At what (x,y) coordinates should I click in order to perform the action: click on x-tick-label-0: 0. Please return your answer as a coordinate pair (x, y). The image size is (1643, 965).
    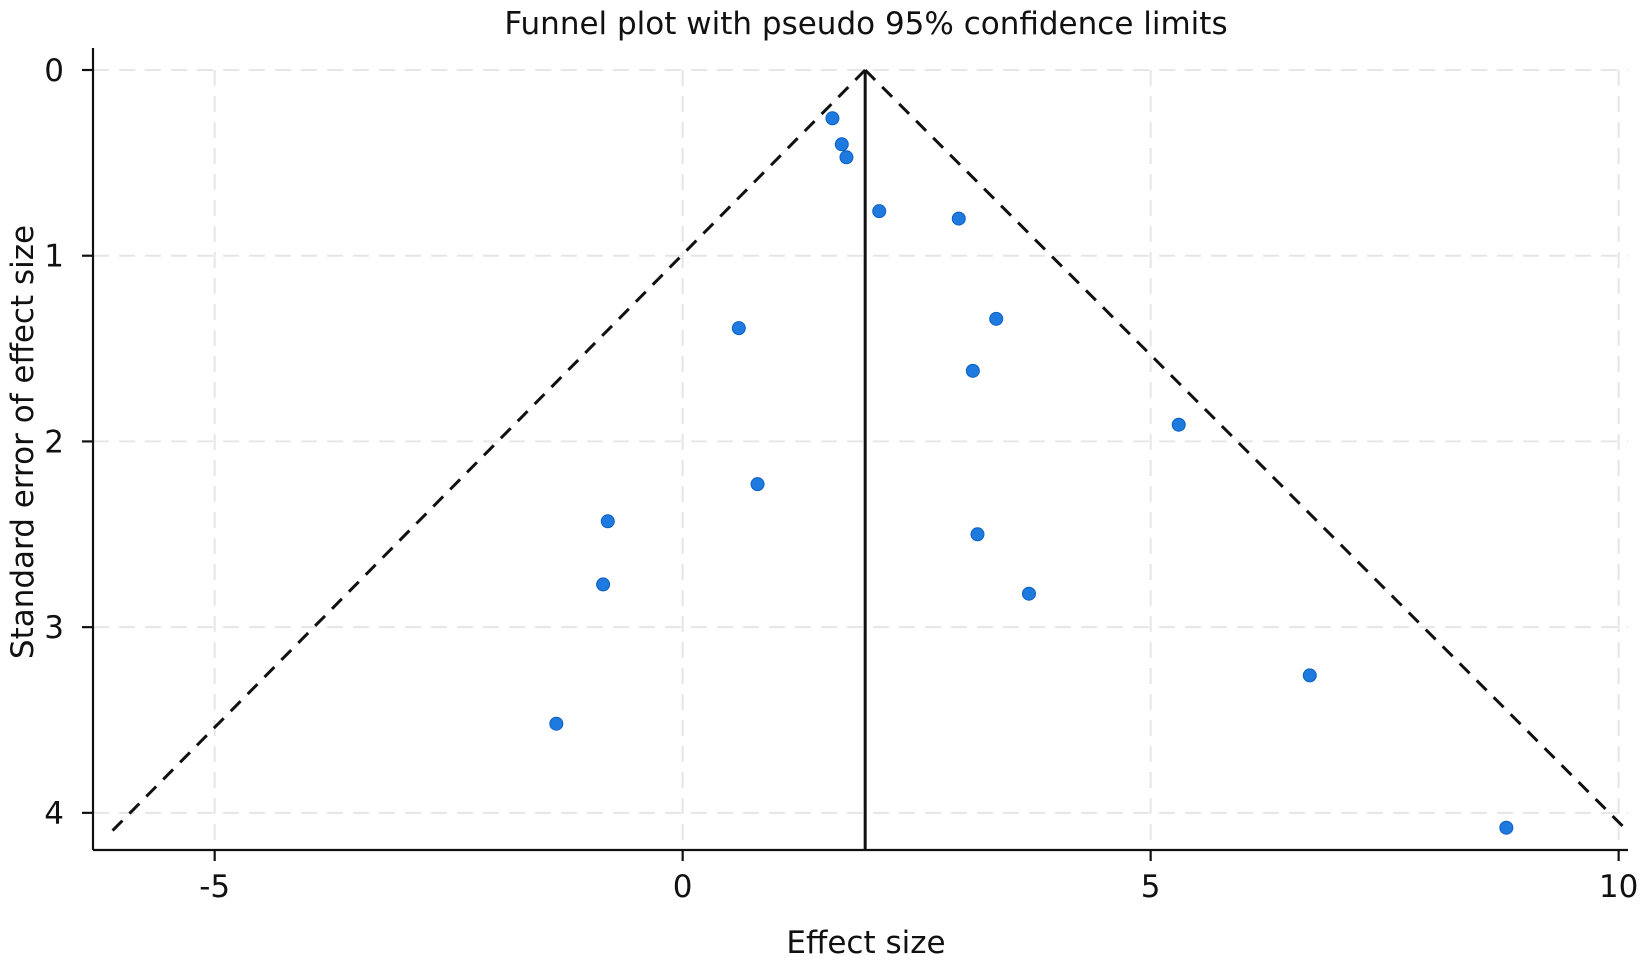
    Looking at the image, I should click on (683, 887).